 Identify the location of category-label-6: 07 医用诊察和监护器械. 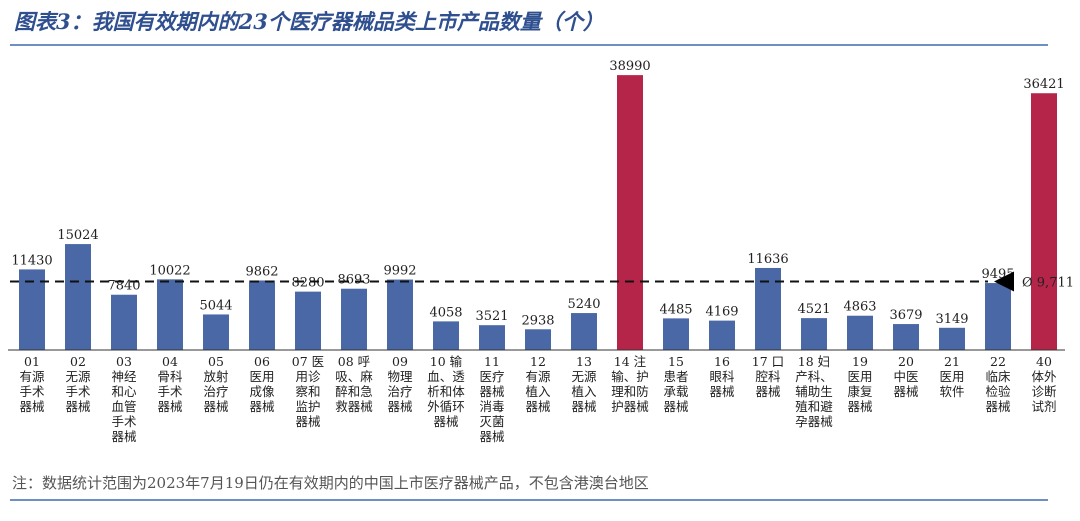
(308, 391).